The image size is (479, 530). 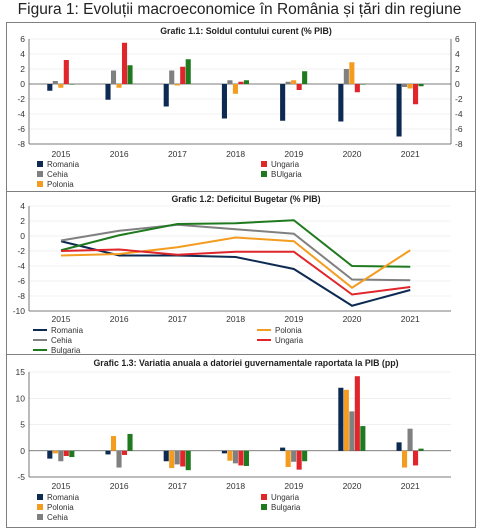 What do you see at coordinates (410, 86) in the screenshot?
I see `bar-polonia-2021` at bounding box center [410, 86].